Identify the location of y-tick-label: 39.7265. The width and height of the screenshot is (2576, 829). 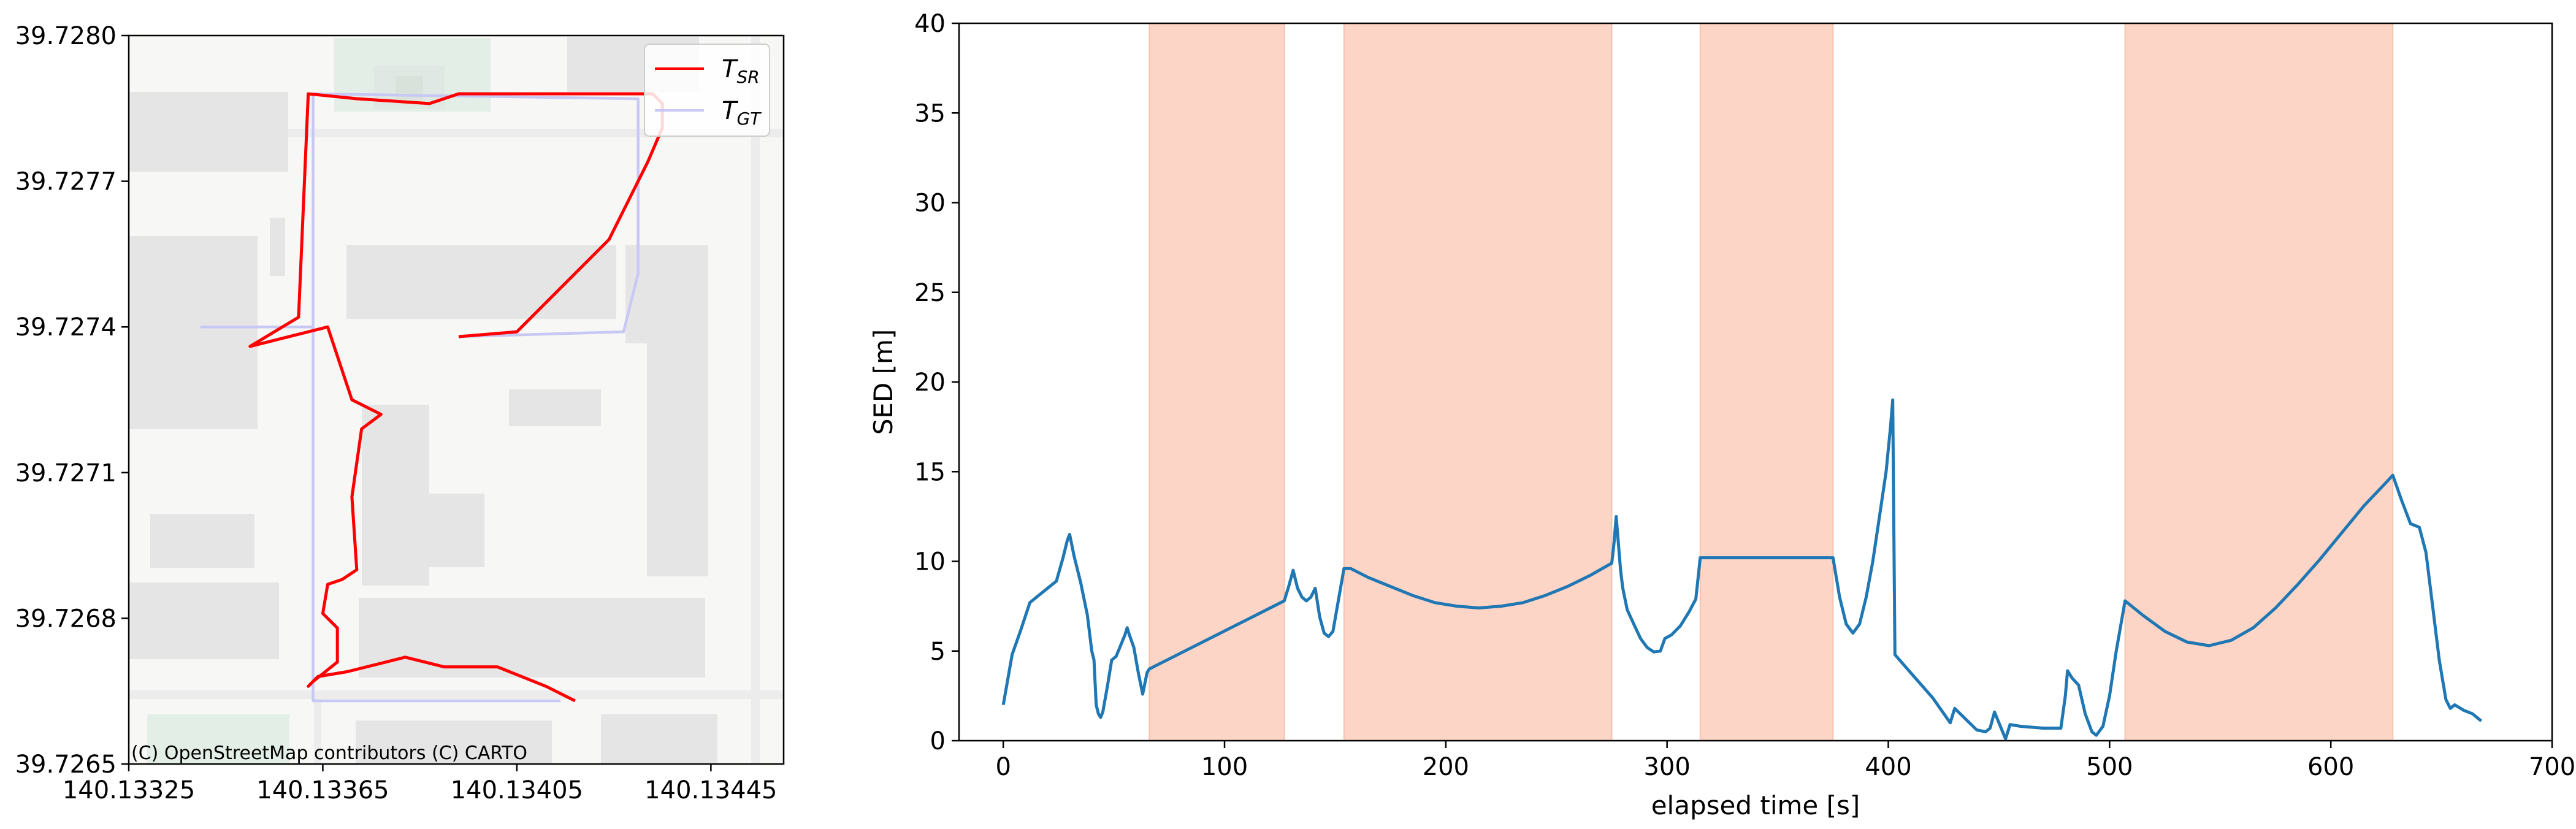
(66, 765).